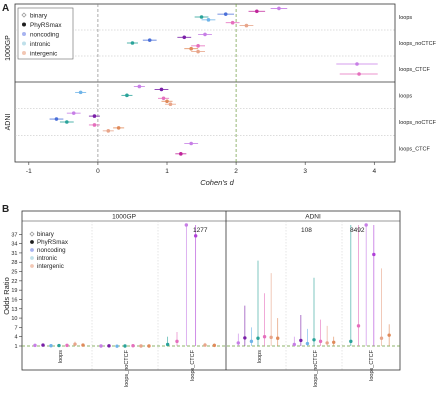 This screenshot has width=440, height=419. I want to click on legend-label: intronic, so click(47, 258).